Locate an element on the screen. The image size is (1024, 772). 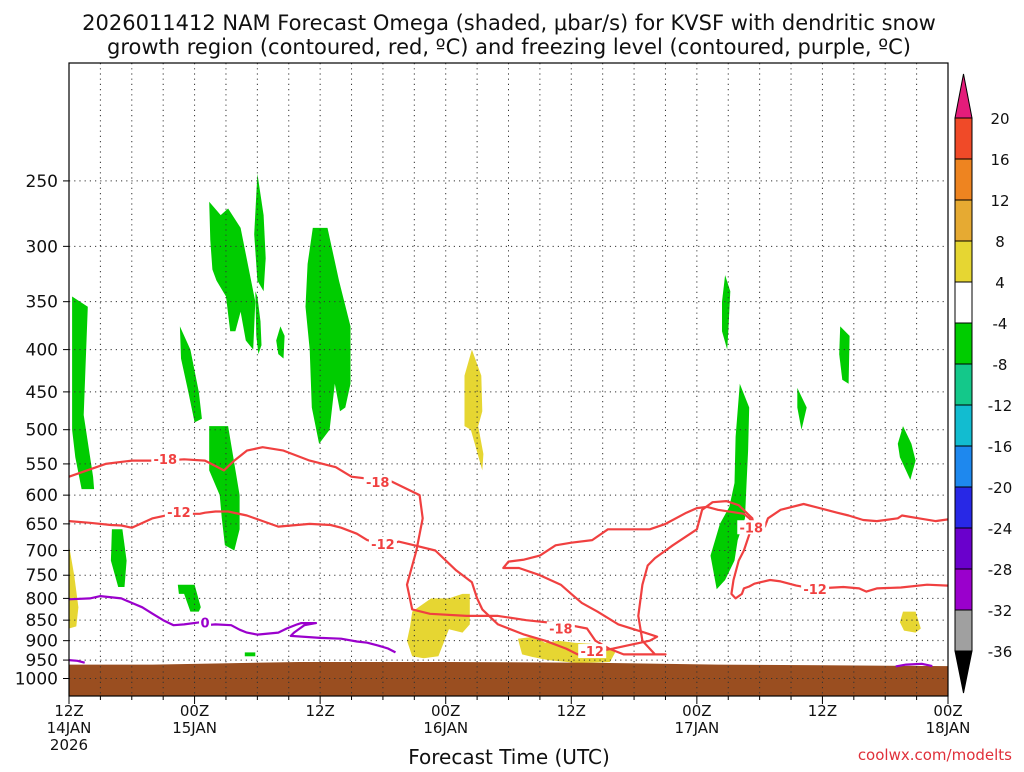
y-tick-label-500: 500 is located at coordinates (42, 431).